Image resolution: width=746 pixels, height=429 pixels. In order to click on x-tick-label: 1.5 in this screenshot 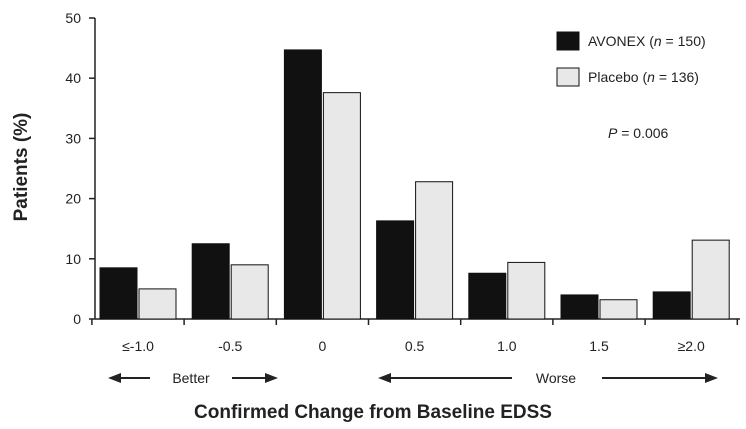, I will do `click(599, 346)`.